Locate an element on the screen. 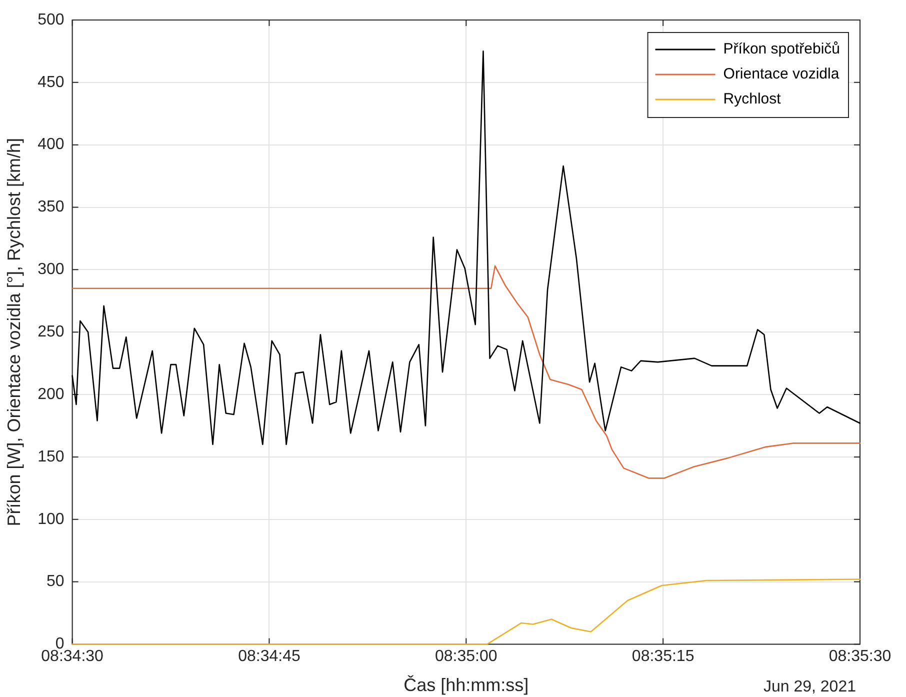  y-tick-label: 400 is located at coordinates (51, 145).